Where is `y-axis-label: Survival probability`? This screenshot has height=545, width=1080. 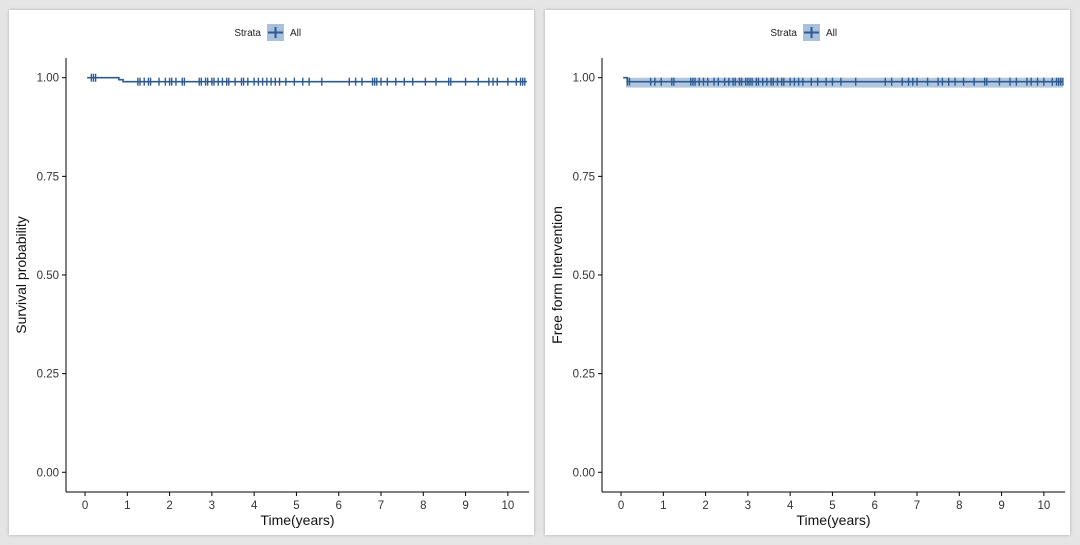 y-axis-label: Survival probability is located at coordinates (21, 275).